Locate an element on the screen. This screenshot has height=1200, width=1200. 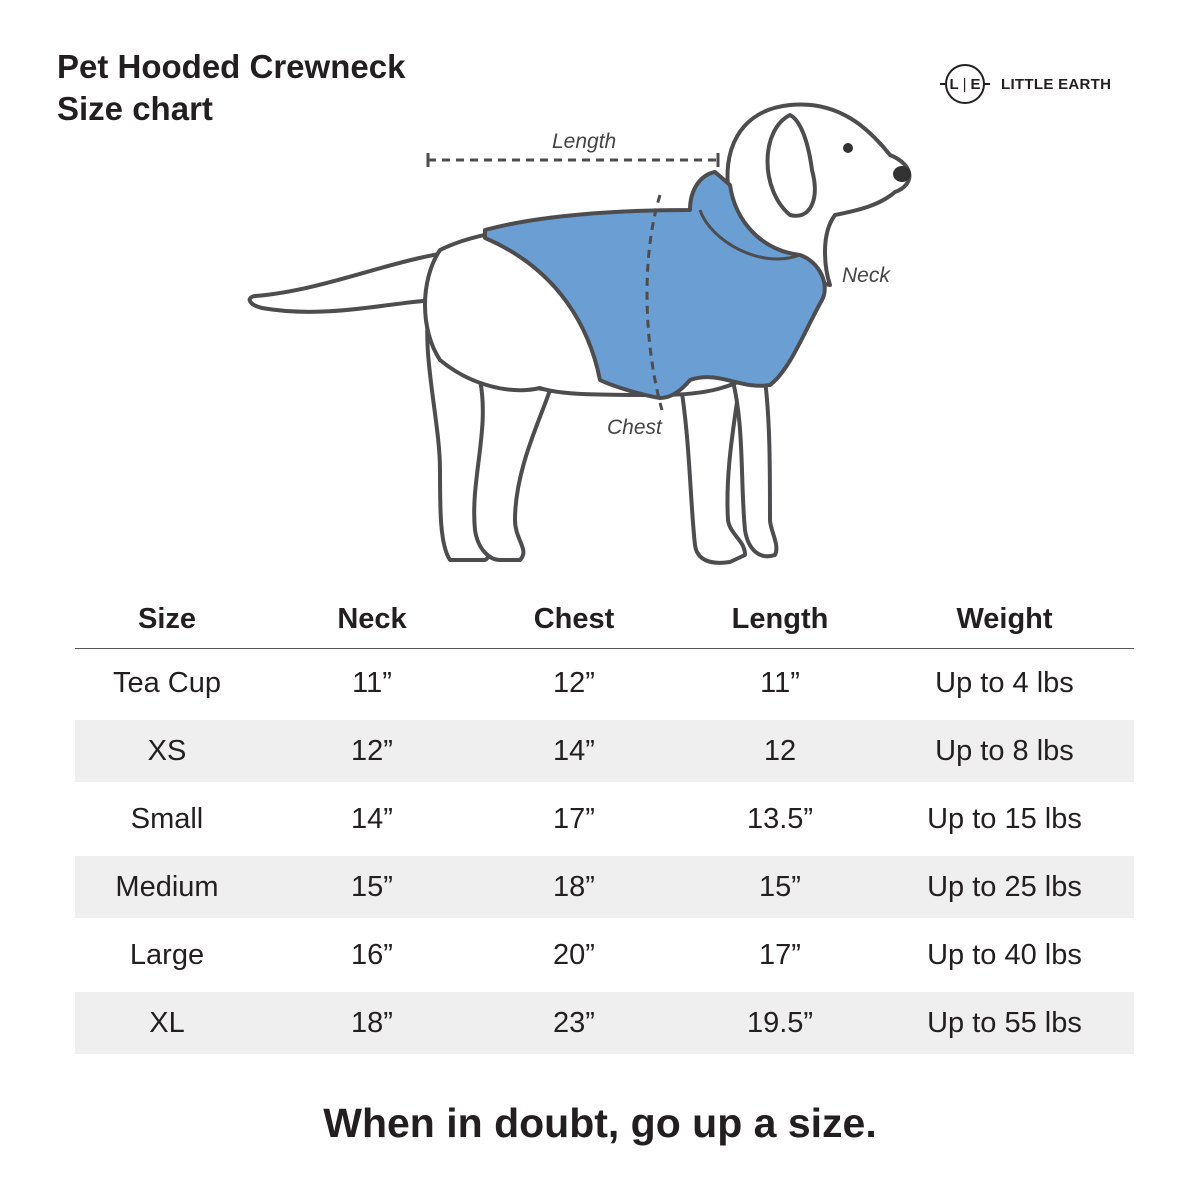
table-cell: 23” is located at coordinates (574, 1022).